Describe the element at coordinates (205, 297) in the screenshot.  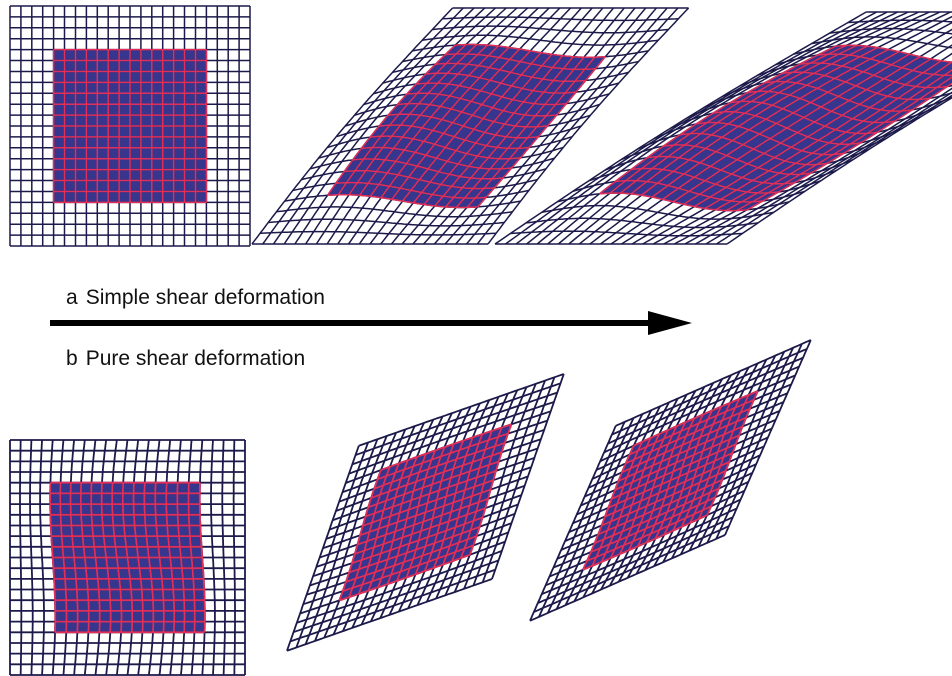
I see `caption-simple-shear-text: Simple shear deformation` at that location.